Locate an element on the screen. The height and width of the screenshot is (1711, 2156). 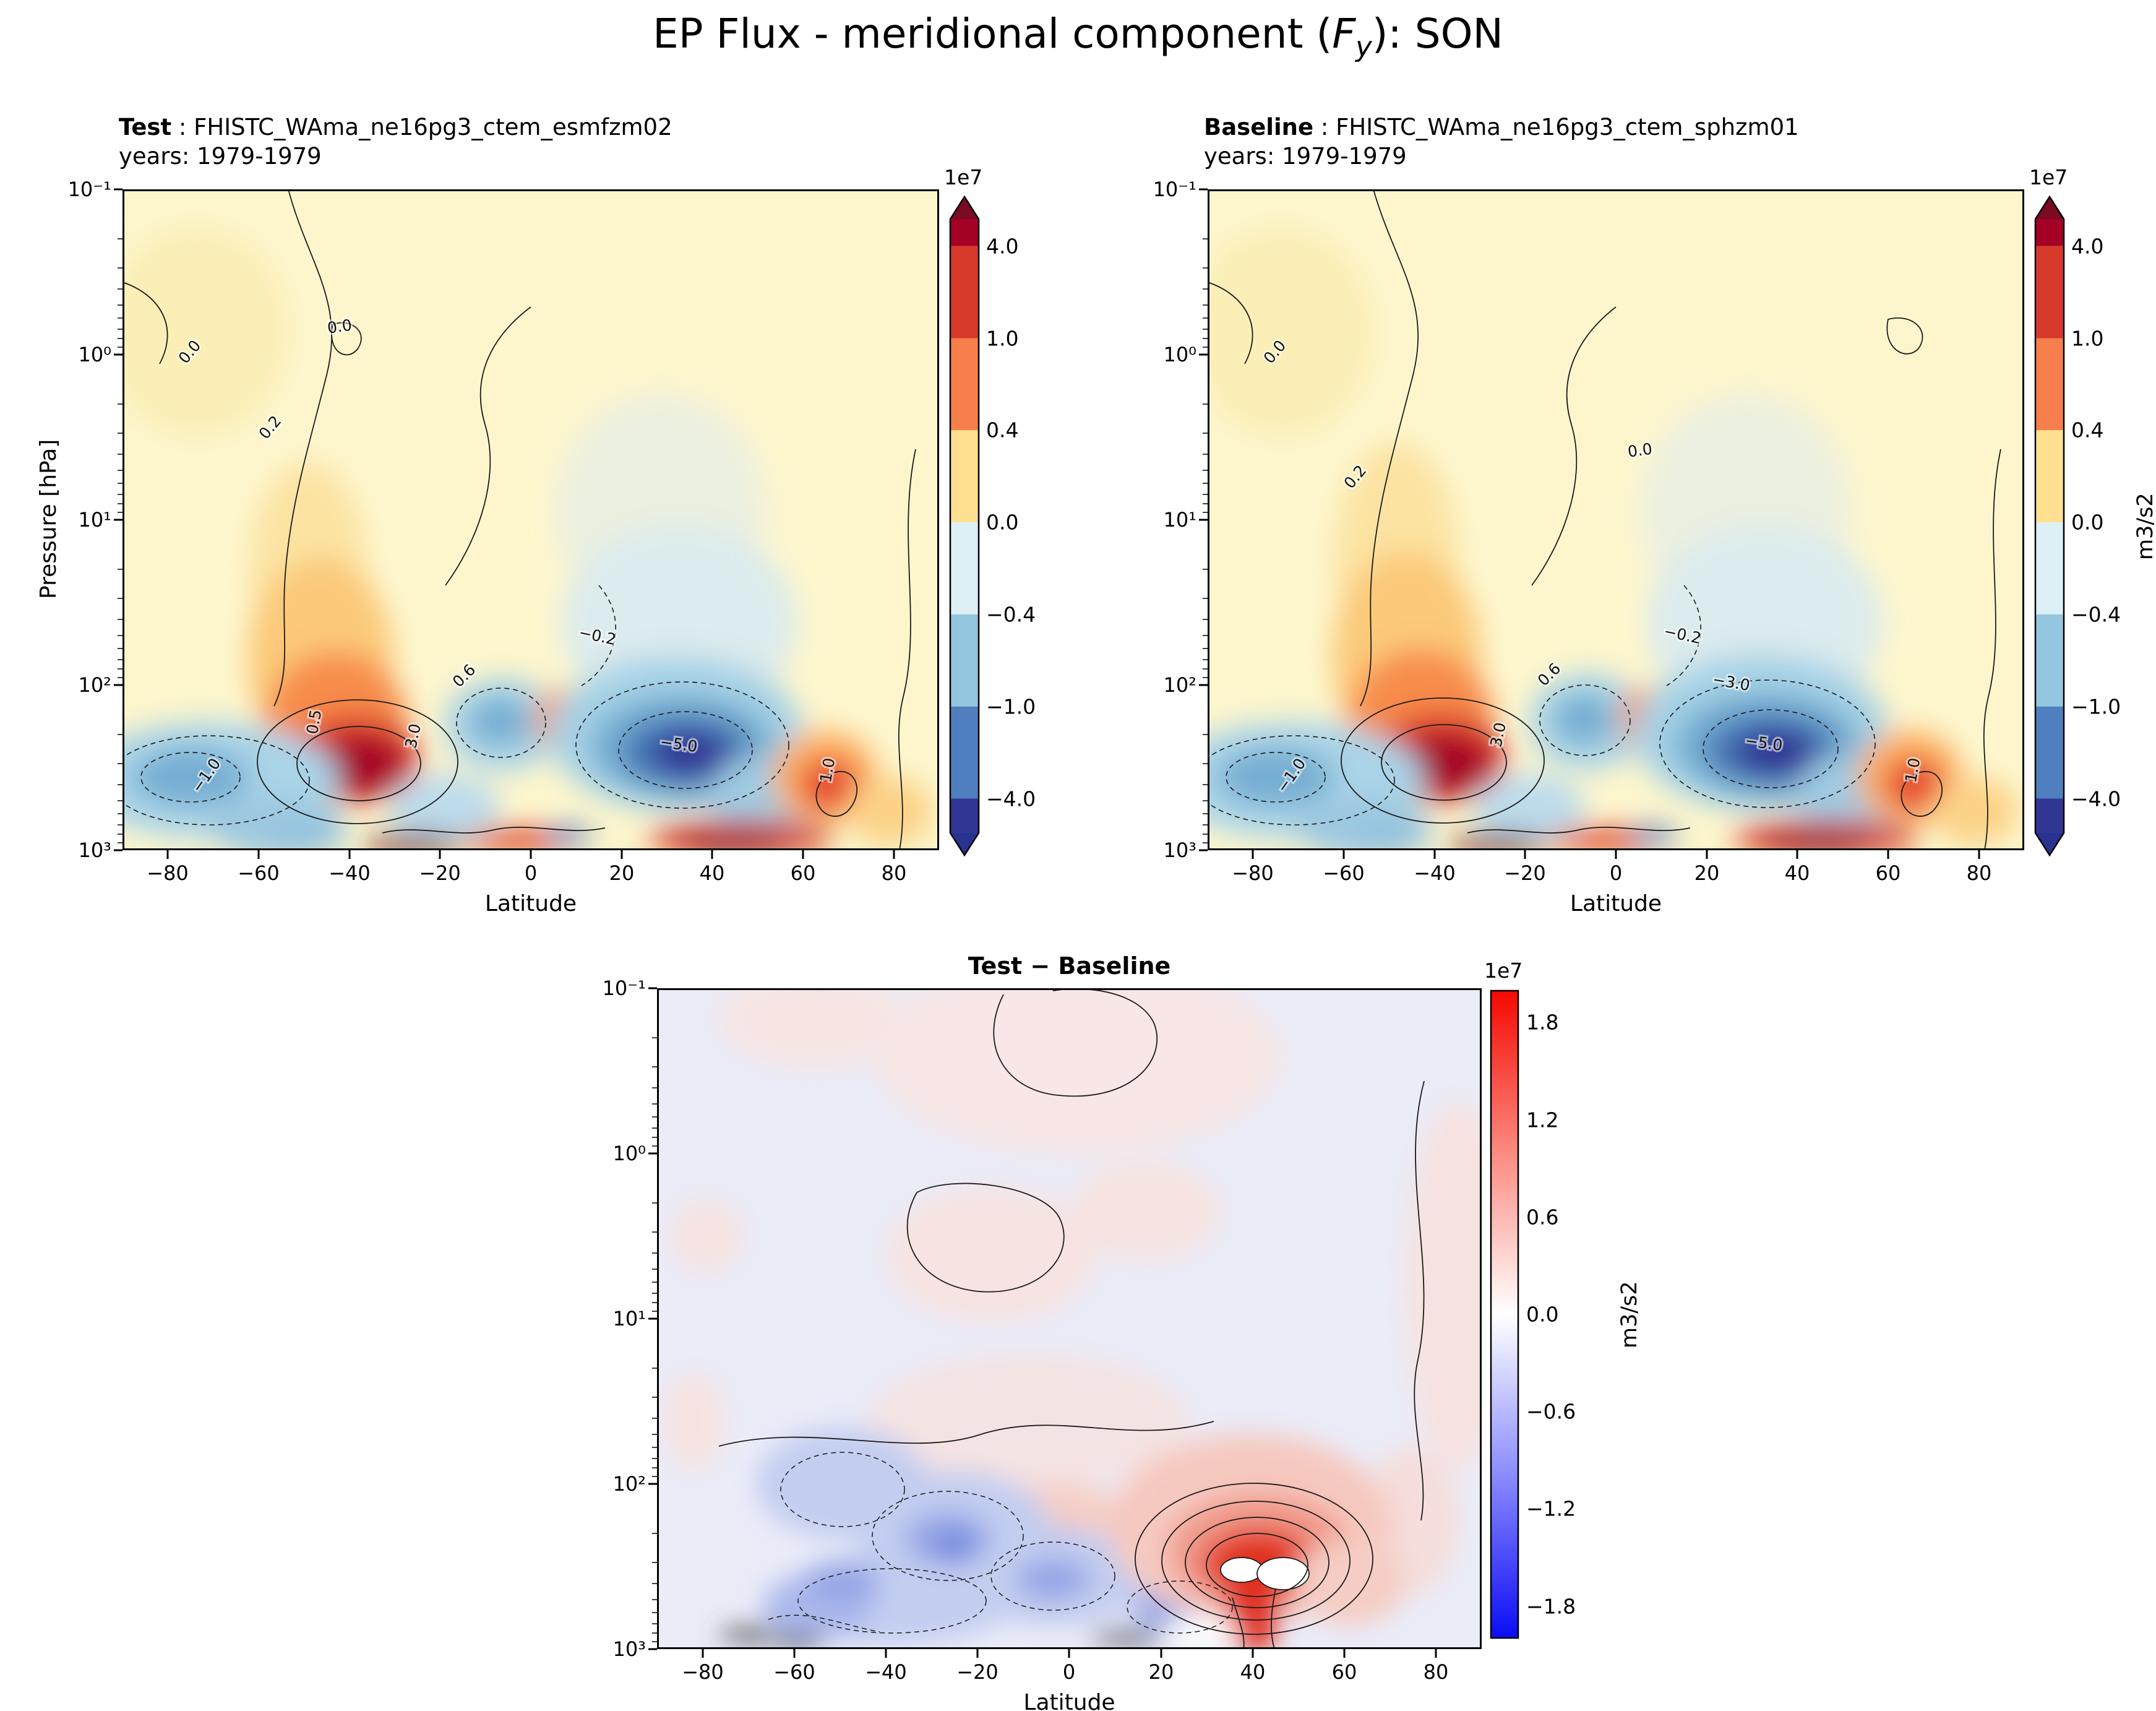
y-tick-label: 10² is located at coordinates (94, 685).